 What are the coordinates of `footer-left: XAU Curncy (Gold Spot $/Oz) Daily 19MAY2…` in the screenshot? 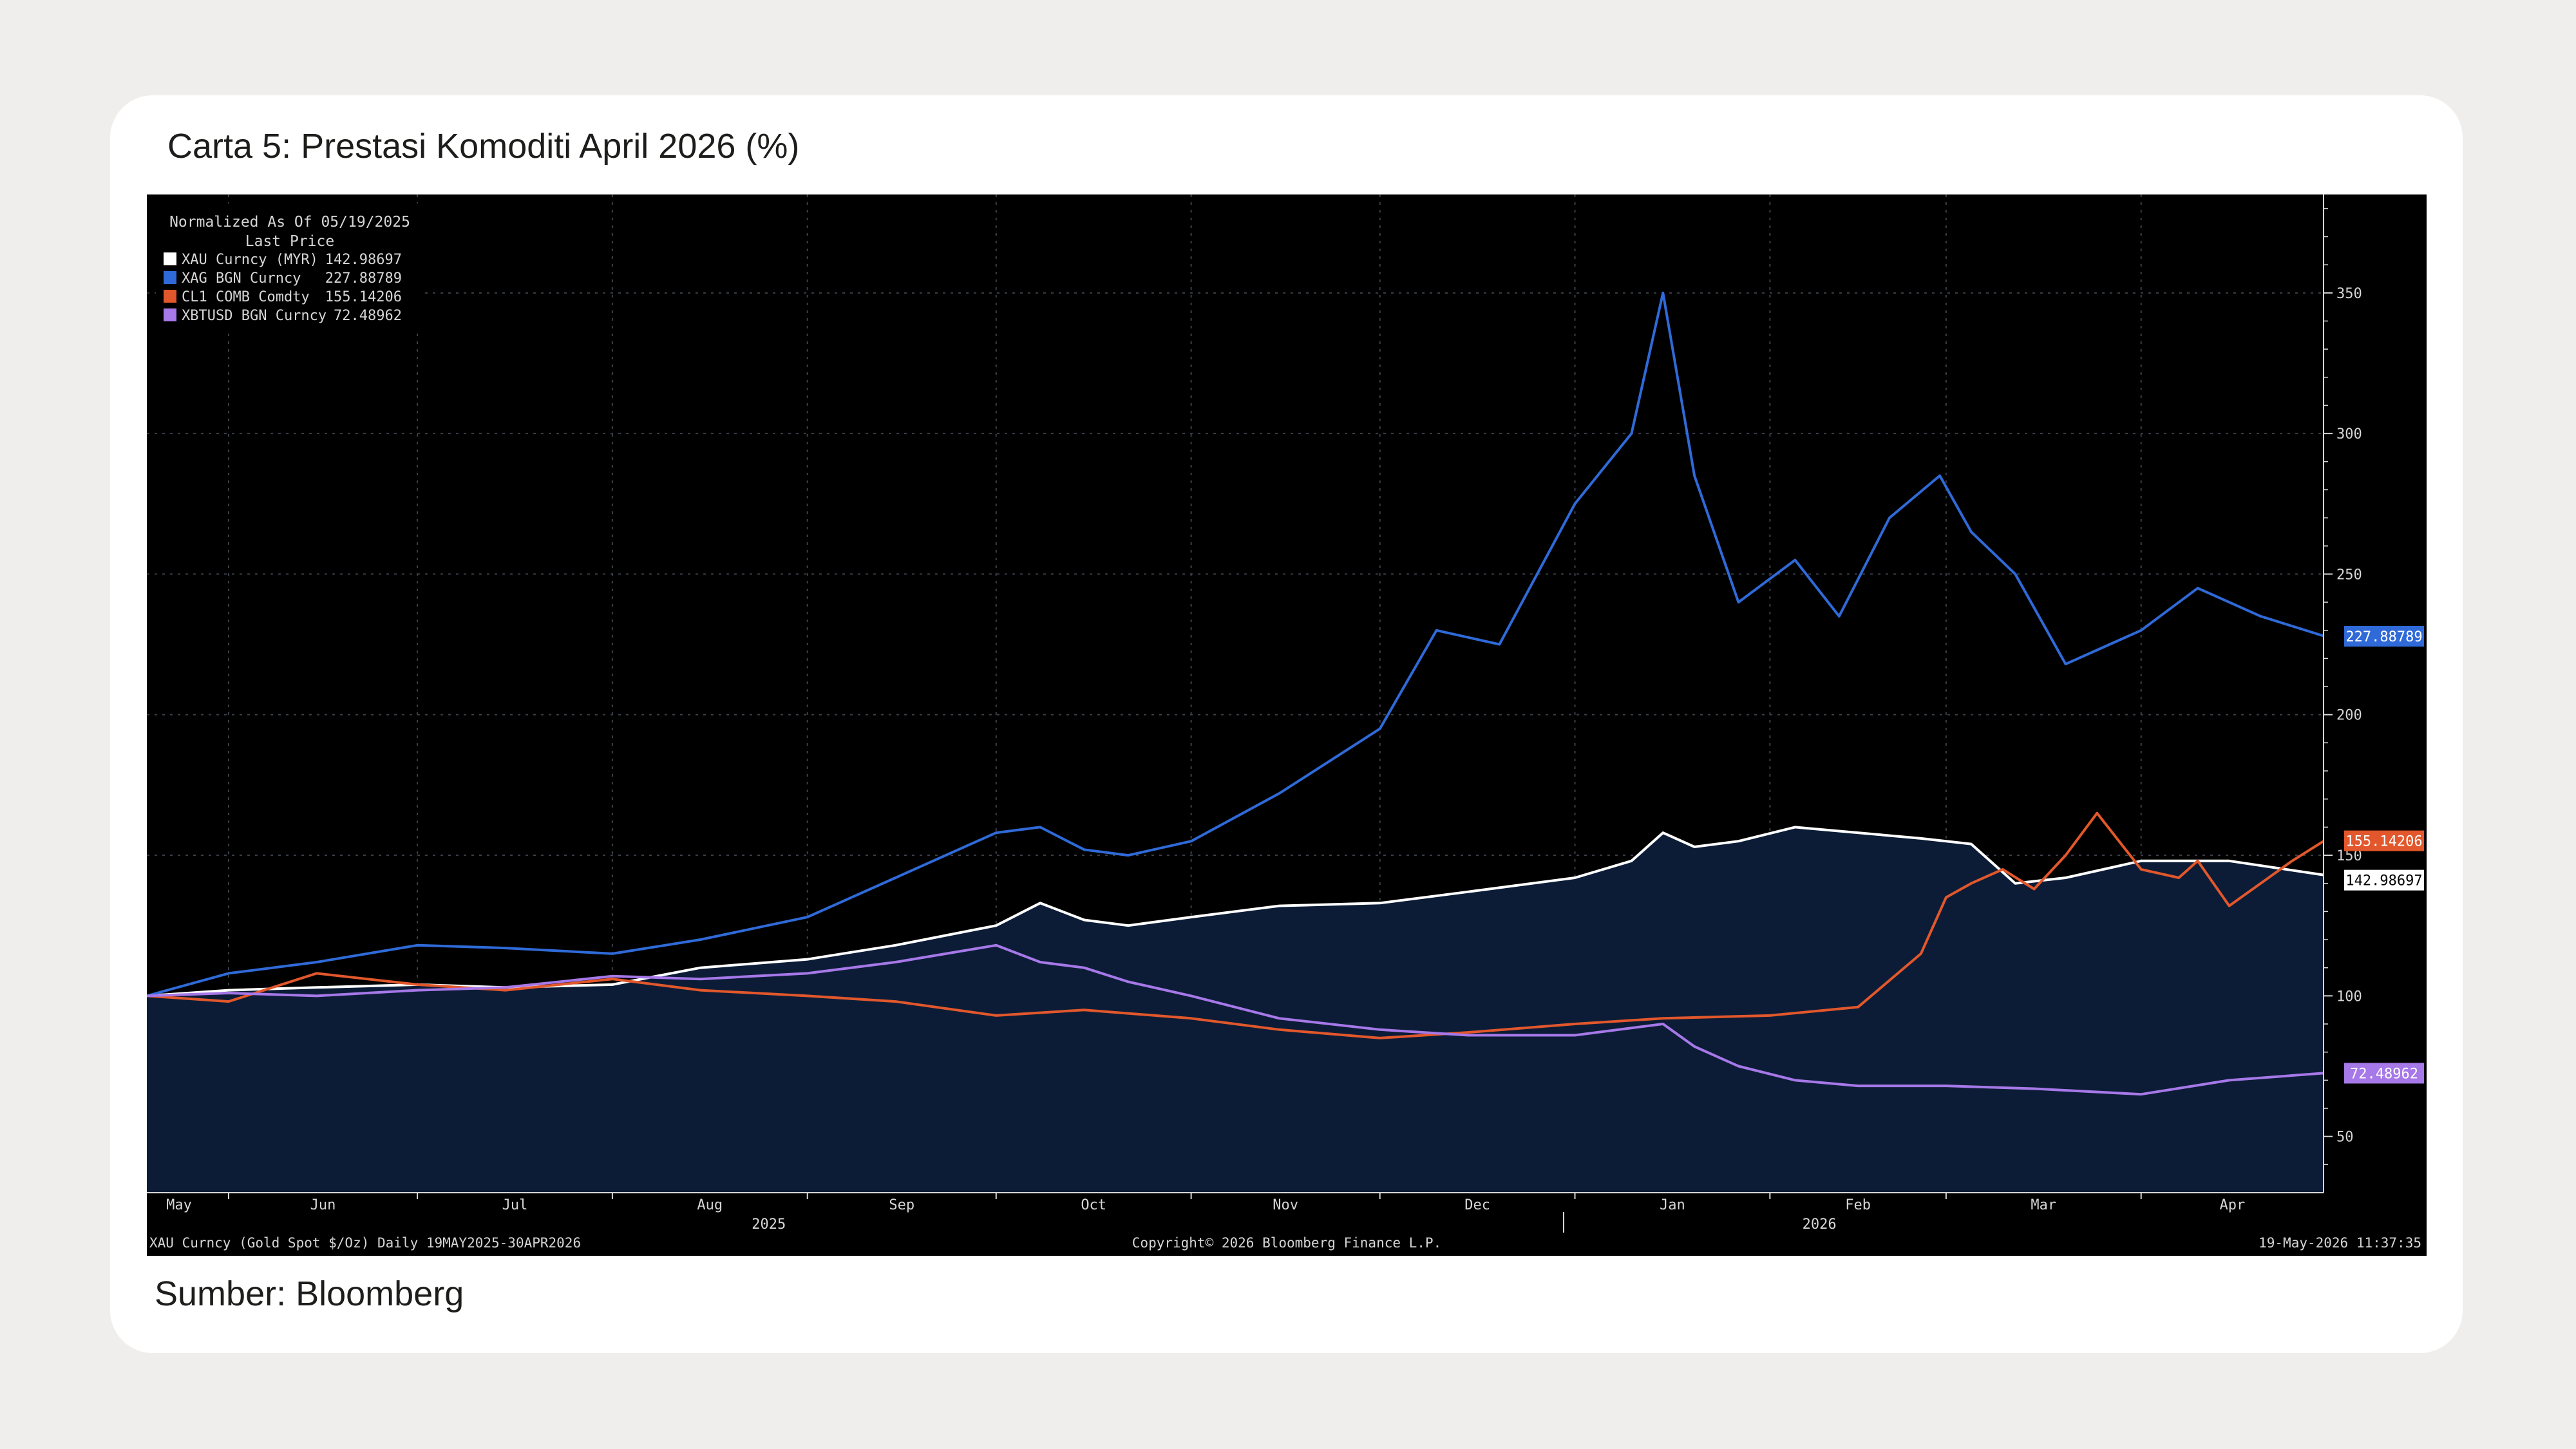 It's located at (365, 1243).